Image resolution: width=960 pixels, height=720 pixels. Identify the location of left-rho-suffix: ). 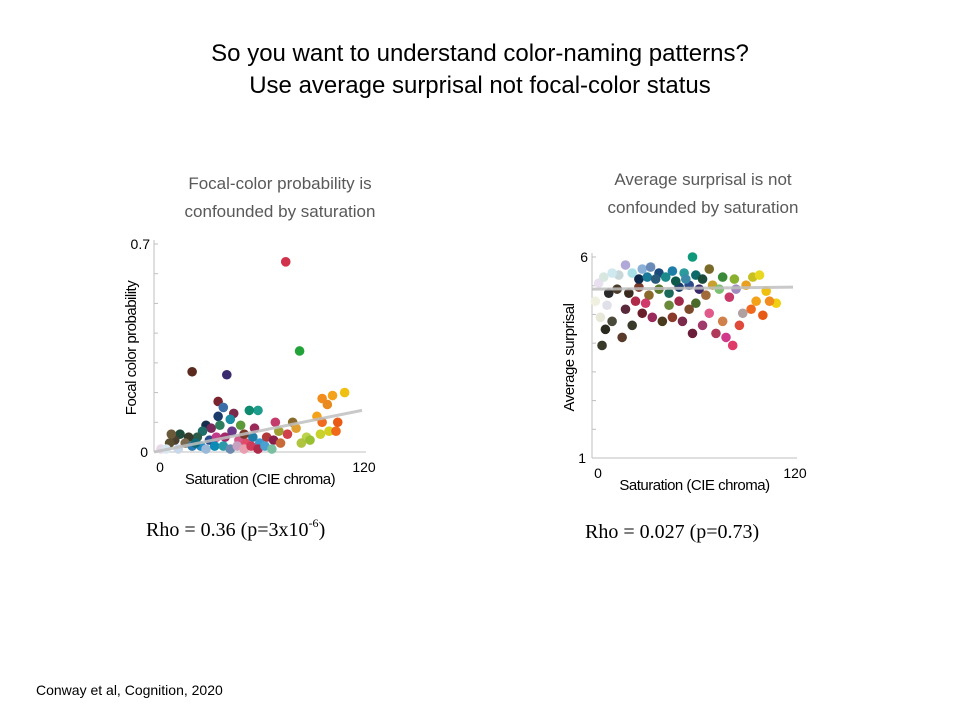
(322, 530).